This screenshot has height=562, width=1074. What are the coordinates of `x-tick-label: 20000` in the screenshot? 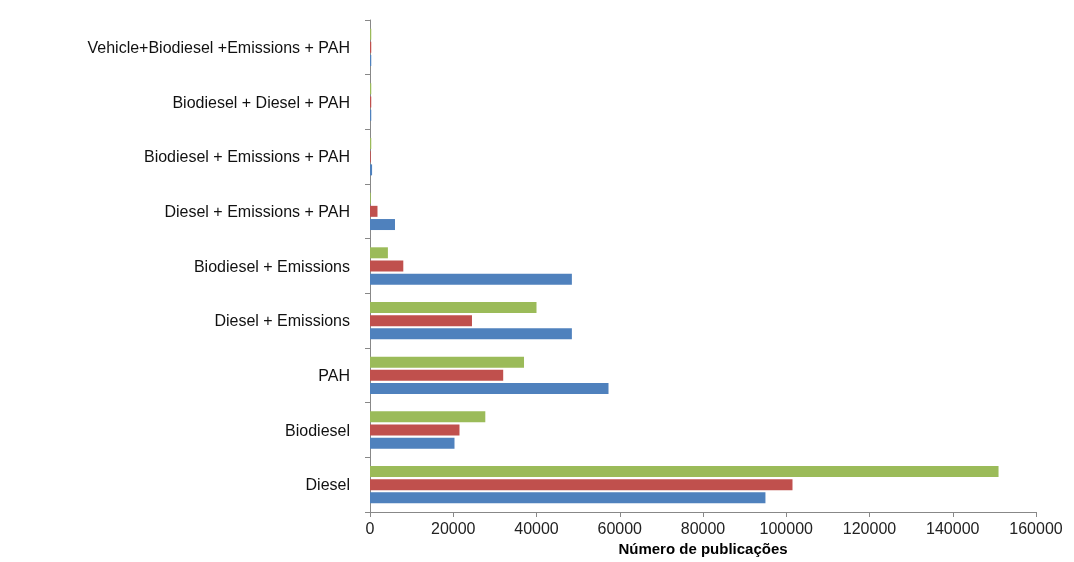 It's located at (453, 528).